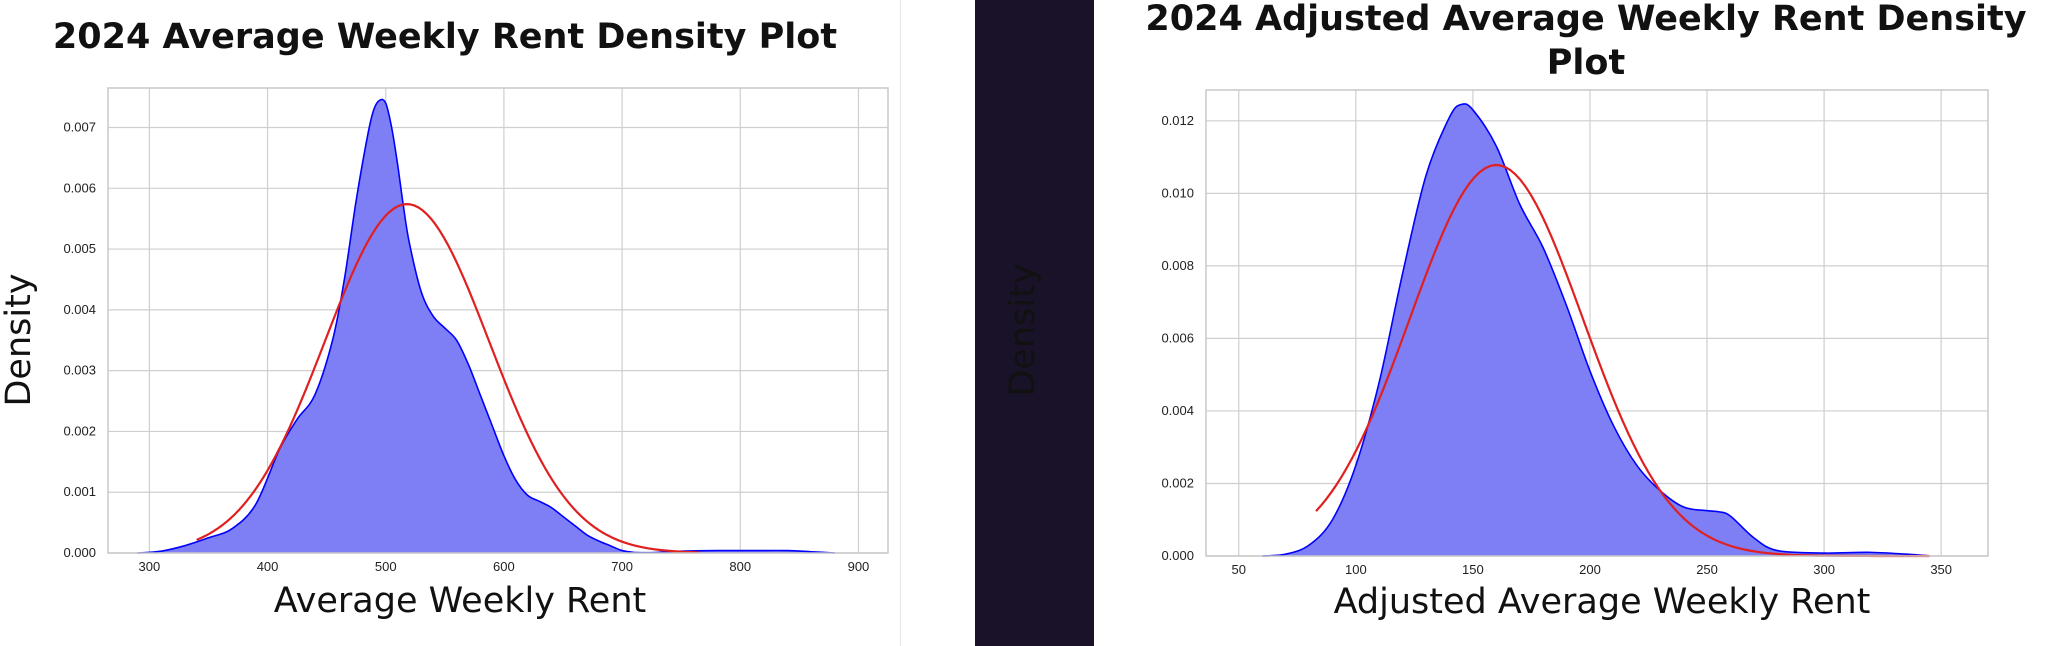 The image size is (2054, 646). What do you see at coordinates (1177, 265) in the screenshot?
I see `y-tick-label: 0.008` at bounding box center [1177, 265].